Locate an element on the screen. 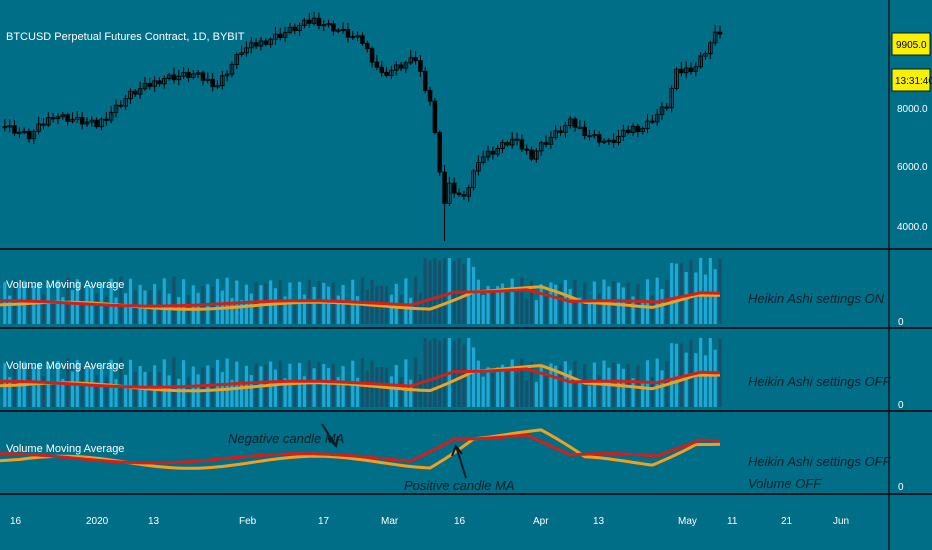  pane-2-zero-label: 0 is located at coordinates (901, 405).